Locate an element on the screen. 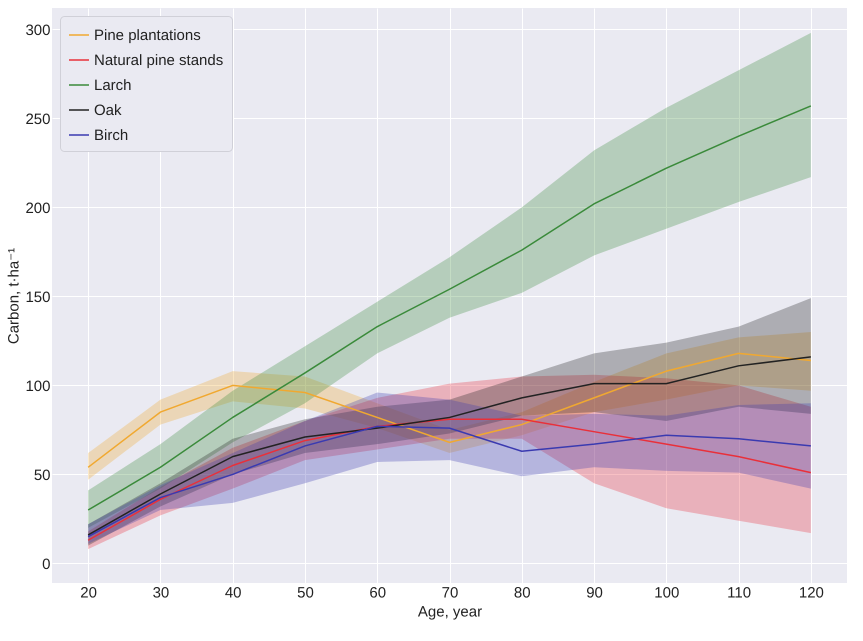 The height and width of the screenshot is (641, 863). legend-label: Pine plantations is located at coordinates (147, 35).